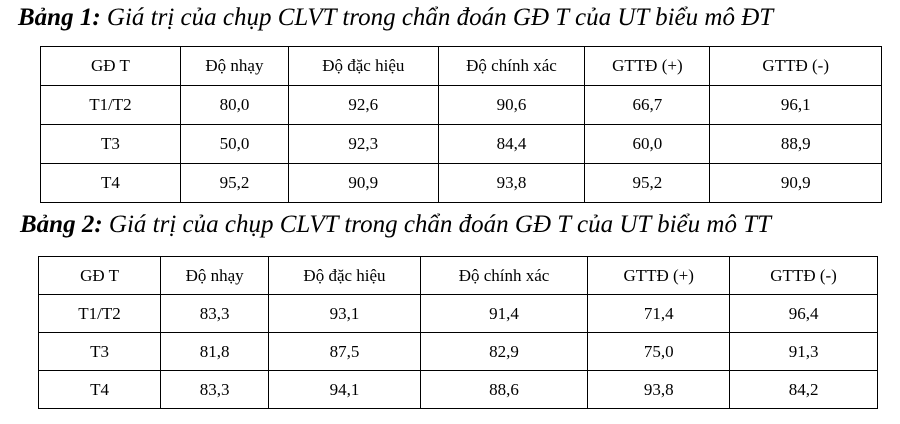  What do you see at coordinates (659, 351) in the screenshot?
I see `cell: 75,0` at bounding box center [659, 351].